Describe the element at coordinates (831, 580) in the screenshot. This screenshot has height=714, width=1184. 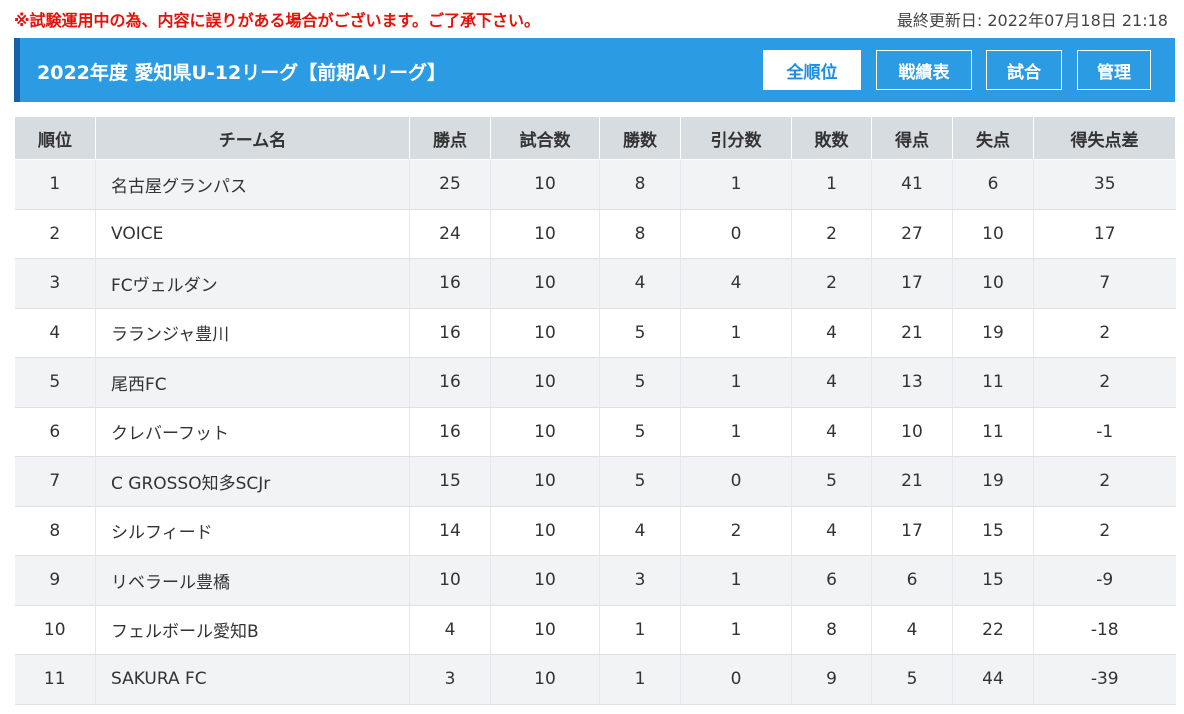
I see `cell-losses: 6` at that location.